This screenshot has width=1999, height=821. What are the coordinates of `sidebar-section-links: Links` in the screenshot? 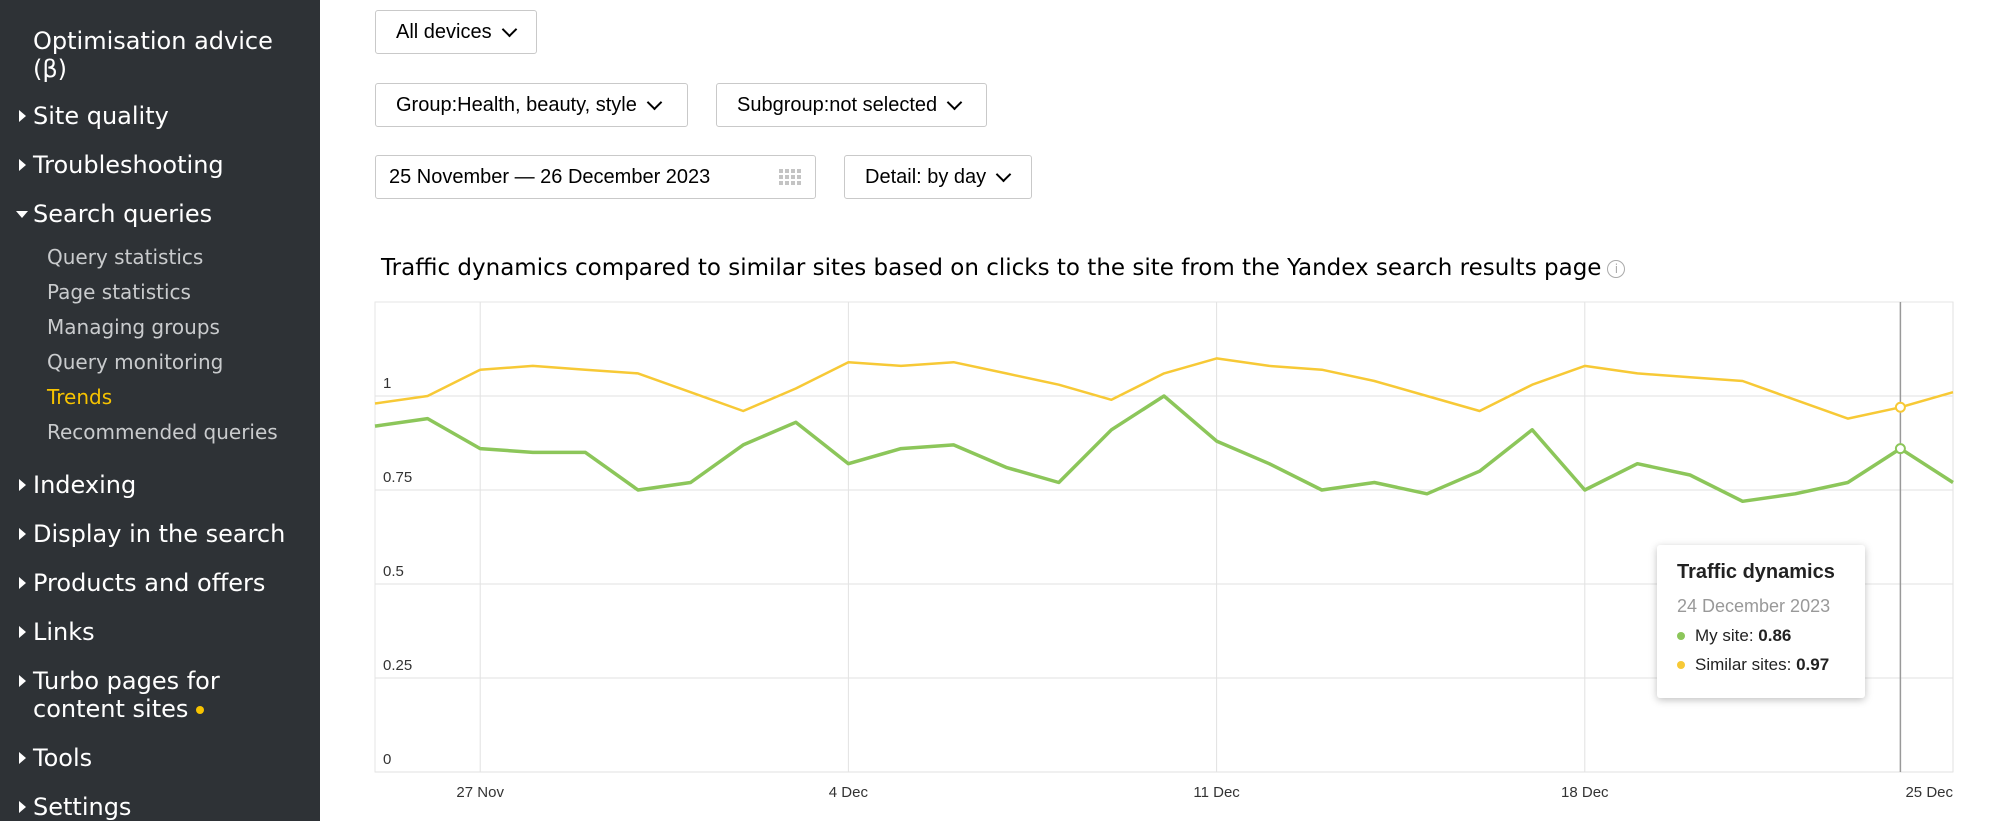 It's located at (64, 632).